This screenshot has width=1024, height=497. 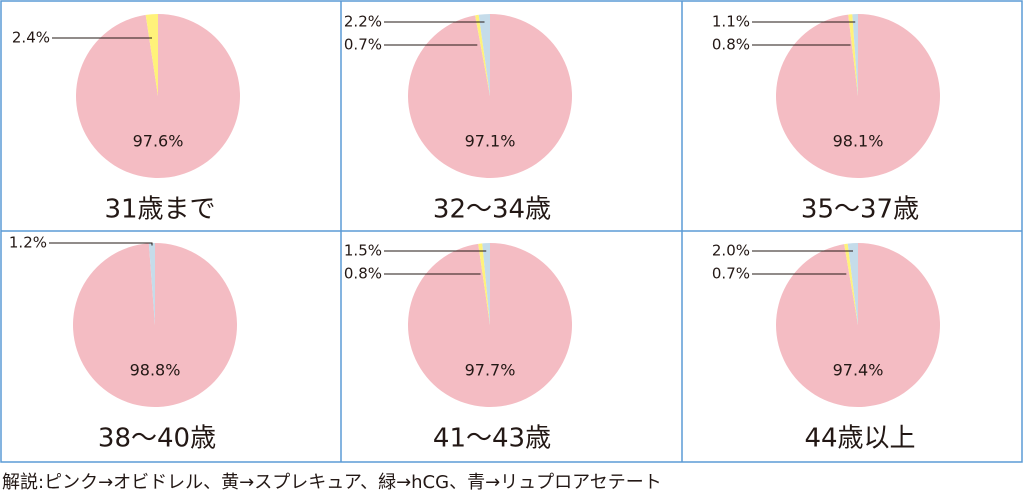 I want to click on pie-chart: 98.8% 1.2% 38〜40歳, so click(x=123, y=344).